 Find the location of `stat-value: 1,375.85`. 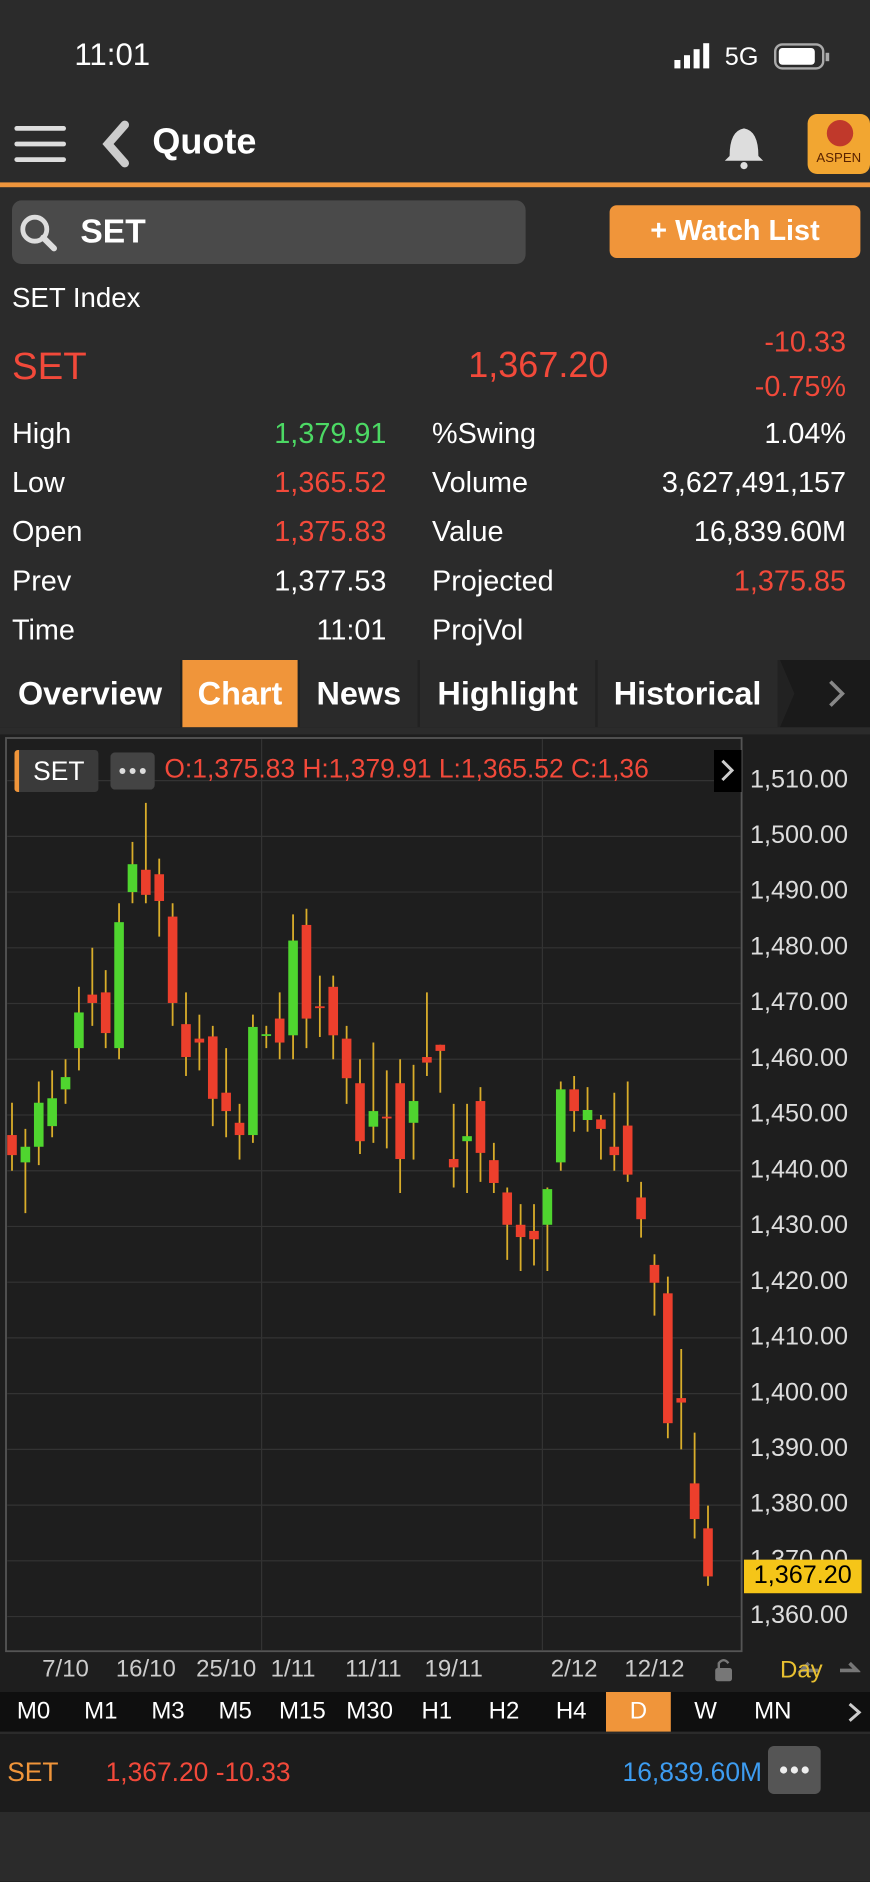

stat-value: 1,375.85 is located at coordinates (790, 581).